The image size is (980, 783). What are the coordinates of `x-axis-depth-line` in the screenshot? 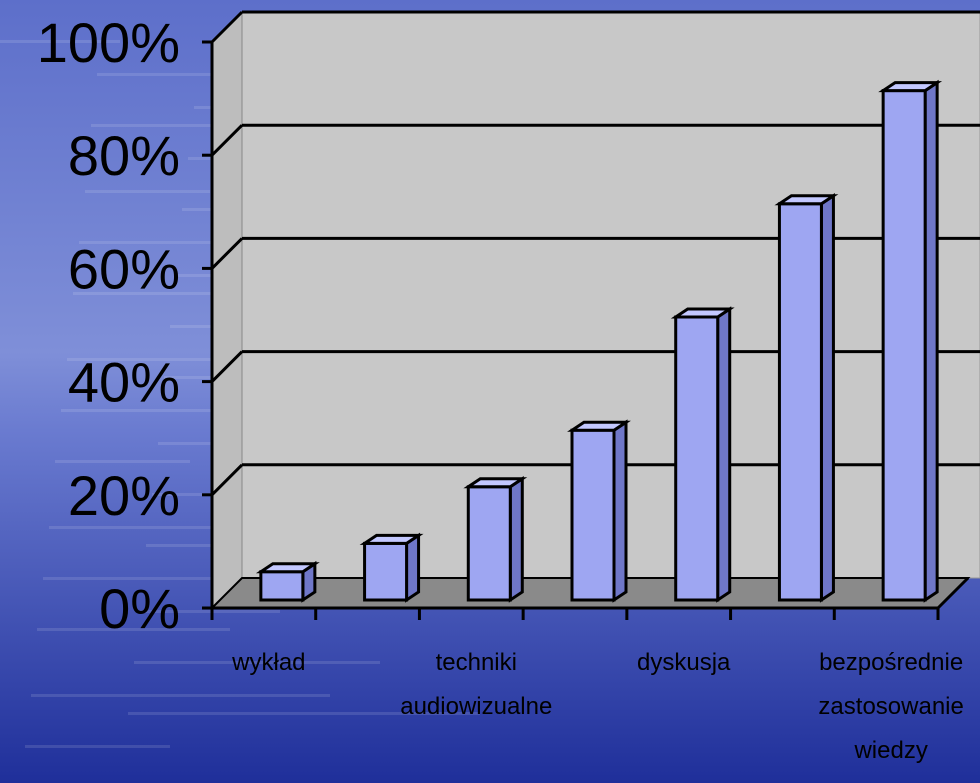 It's located at (953, 593).